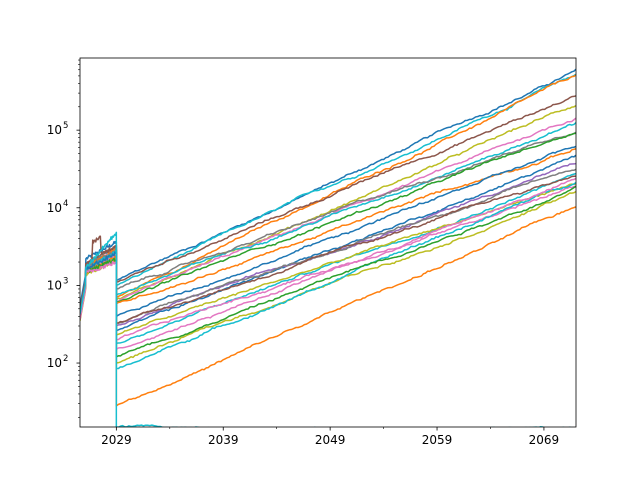 The height and width of the screenshot is (480, 640). I want to click on y-tick-label-1e3: 10, so click(54, 285).